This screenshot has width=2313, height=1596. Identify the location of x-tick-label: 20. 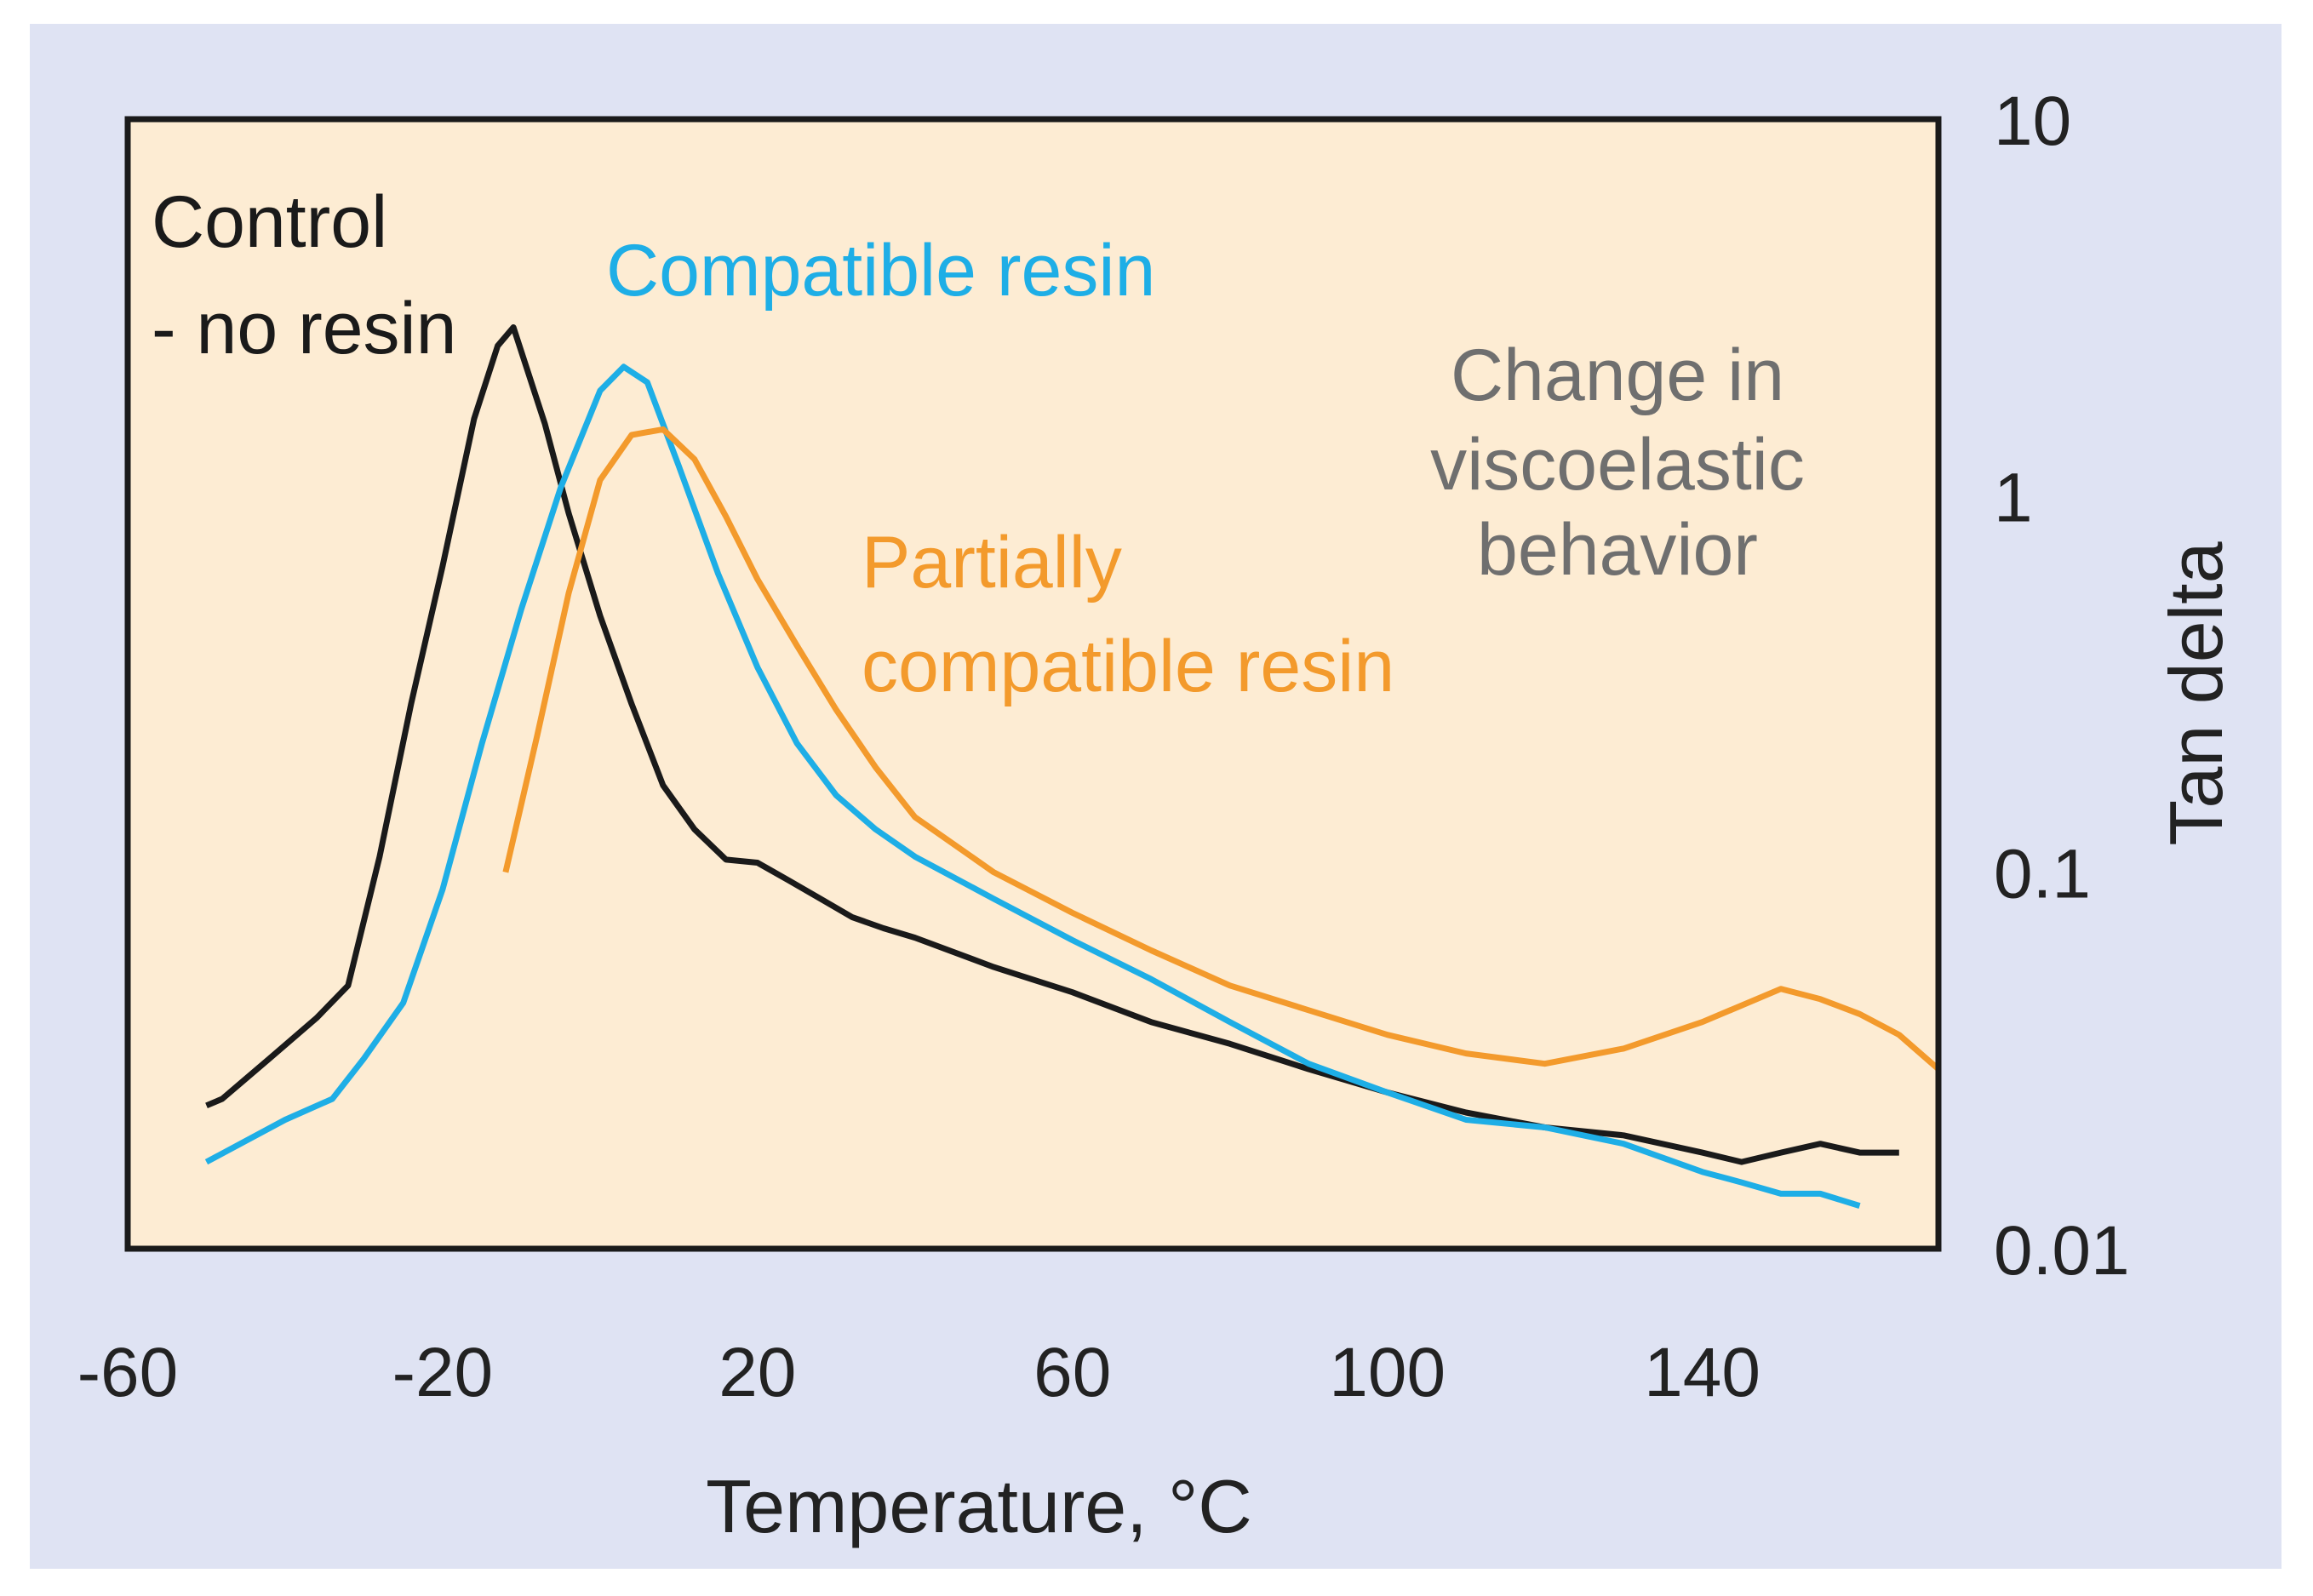
(758, 1372).